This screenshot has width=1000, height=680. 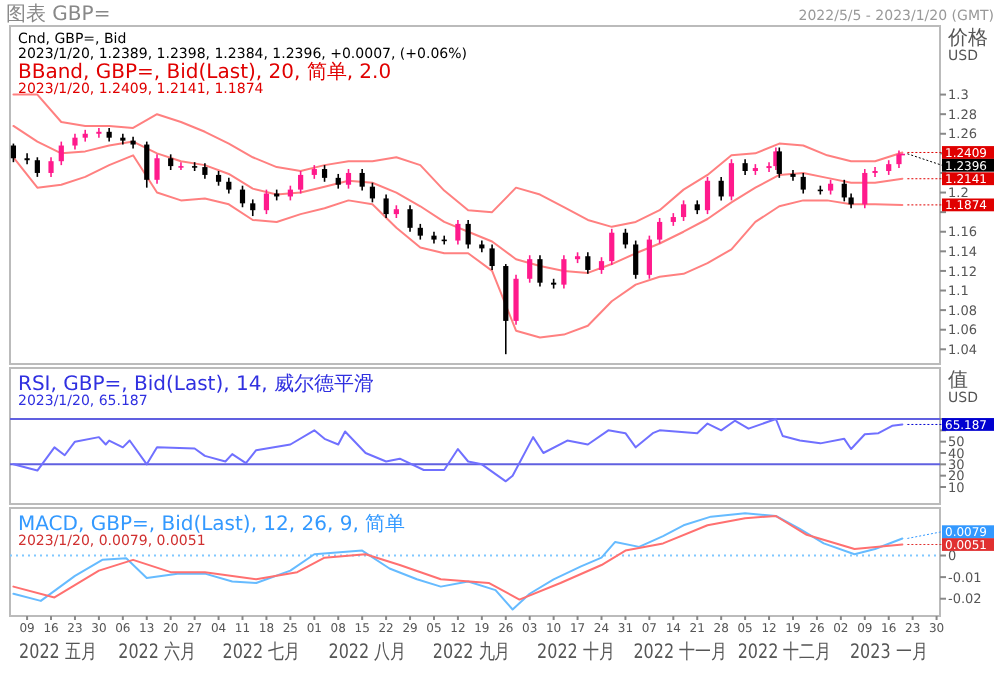 What do you see at coordinates (680, 652) in the screenshot?
I see `text: 2022 十一月` at bounding box center [680, 652].